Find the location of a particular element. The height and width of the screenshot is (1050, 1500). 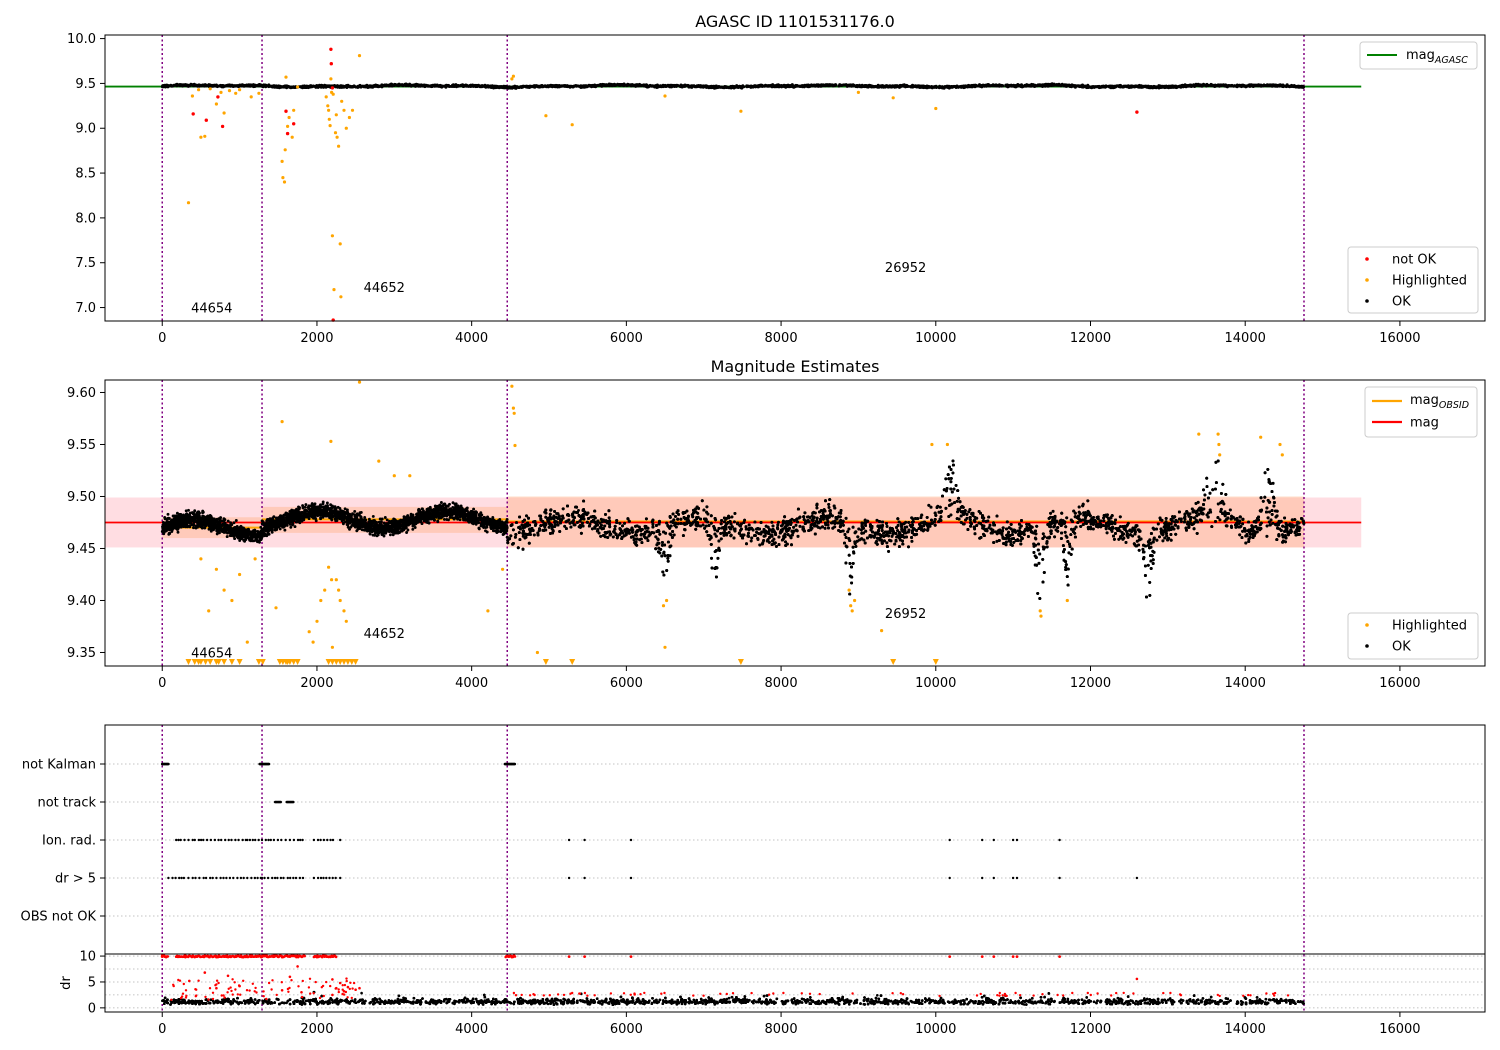

panel-agasc-legend-lines: magAGASC is located at coordinates (1418, 55).